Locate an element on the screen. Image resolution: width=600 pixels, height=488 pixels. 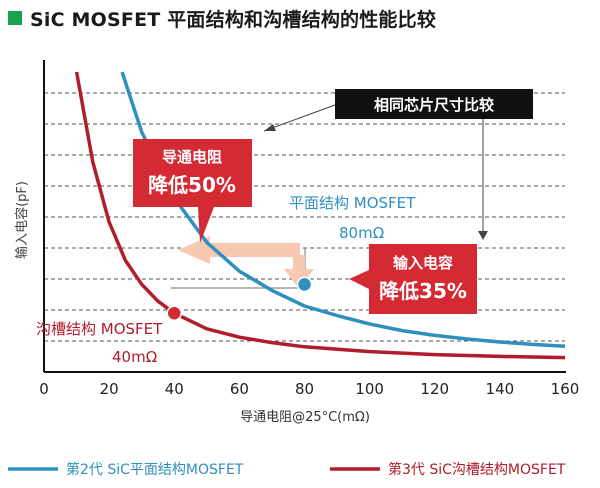
callout-left-line1: 导通电阻 is located at coordinates (192, 157).